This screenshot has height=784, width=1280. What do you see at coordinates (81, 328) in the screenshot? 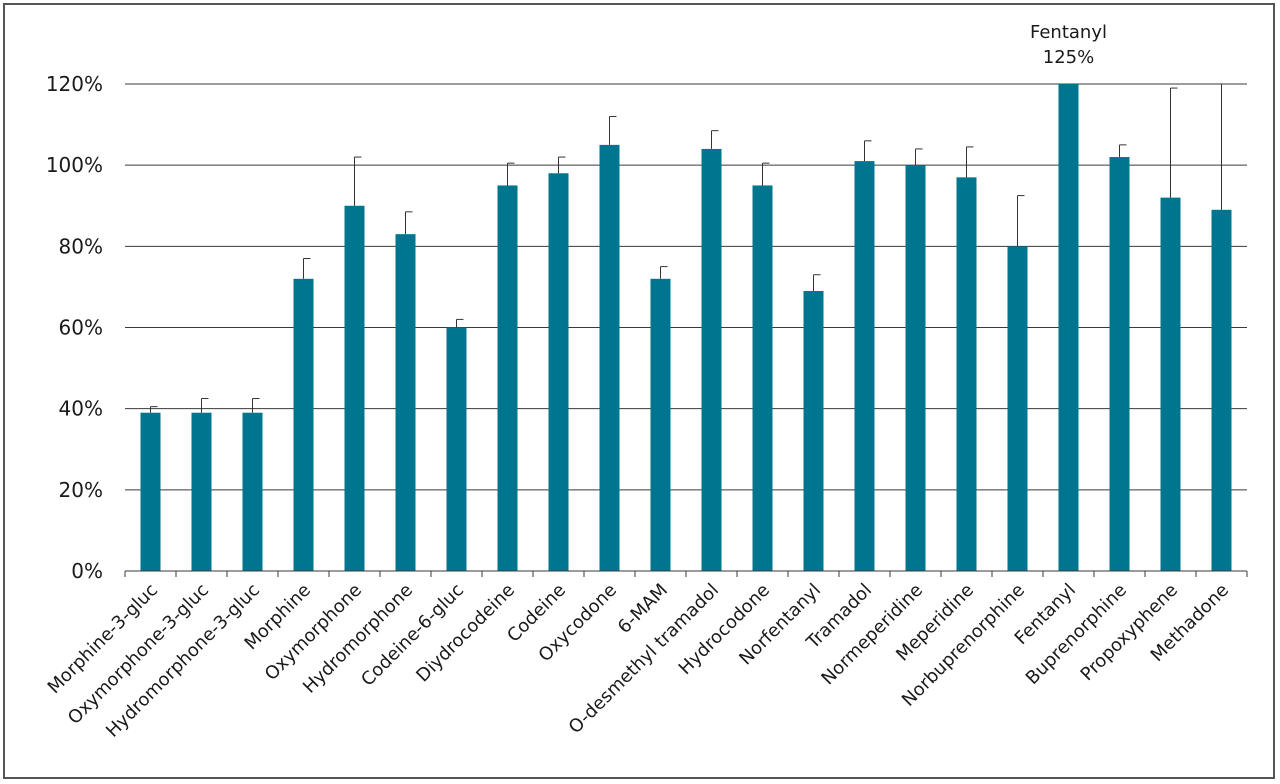
I see `y-tick-label: 60%` at bounding box center [81, 328].